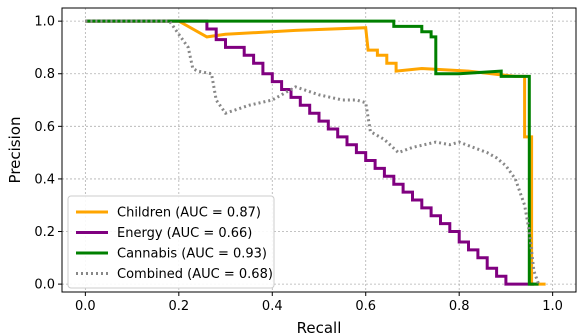 The width and height of the screenshot is (585, 336). I want to click on x-tick-label: 0.0, so click(85, 306).